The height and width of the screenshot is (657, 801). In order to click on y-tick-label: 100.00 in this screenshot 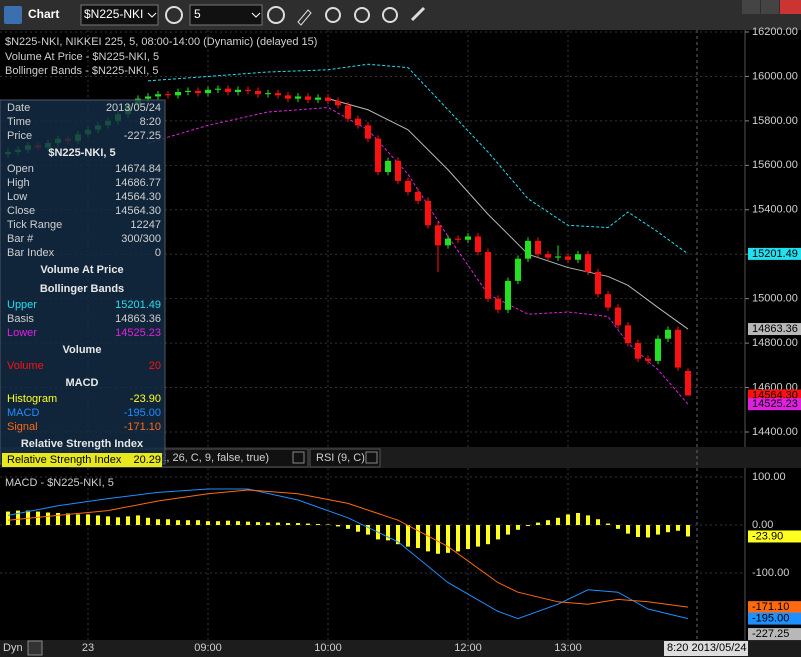, I will do `click(769, 477)`.